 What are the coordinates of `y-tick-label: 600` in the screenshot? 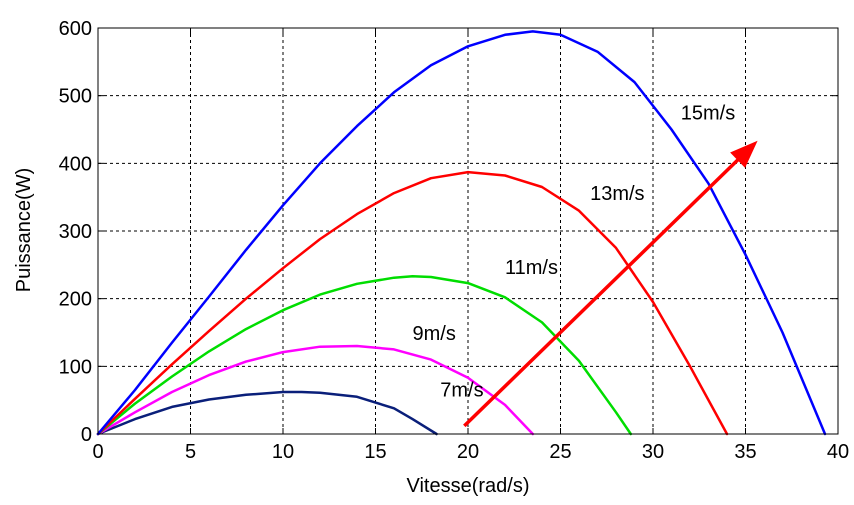 It's located at (75, 29).